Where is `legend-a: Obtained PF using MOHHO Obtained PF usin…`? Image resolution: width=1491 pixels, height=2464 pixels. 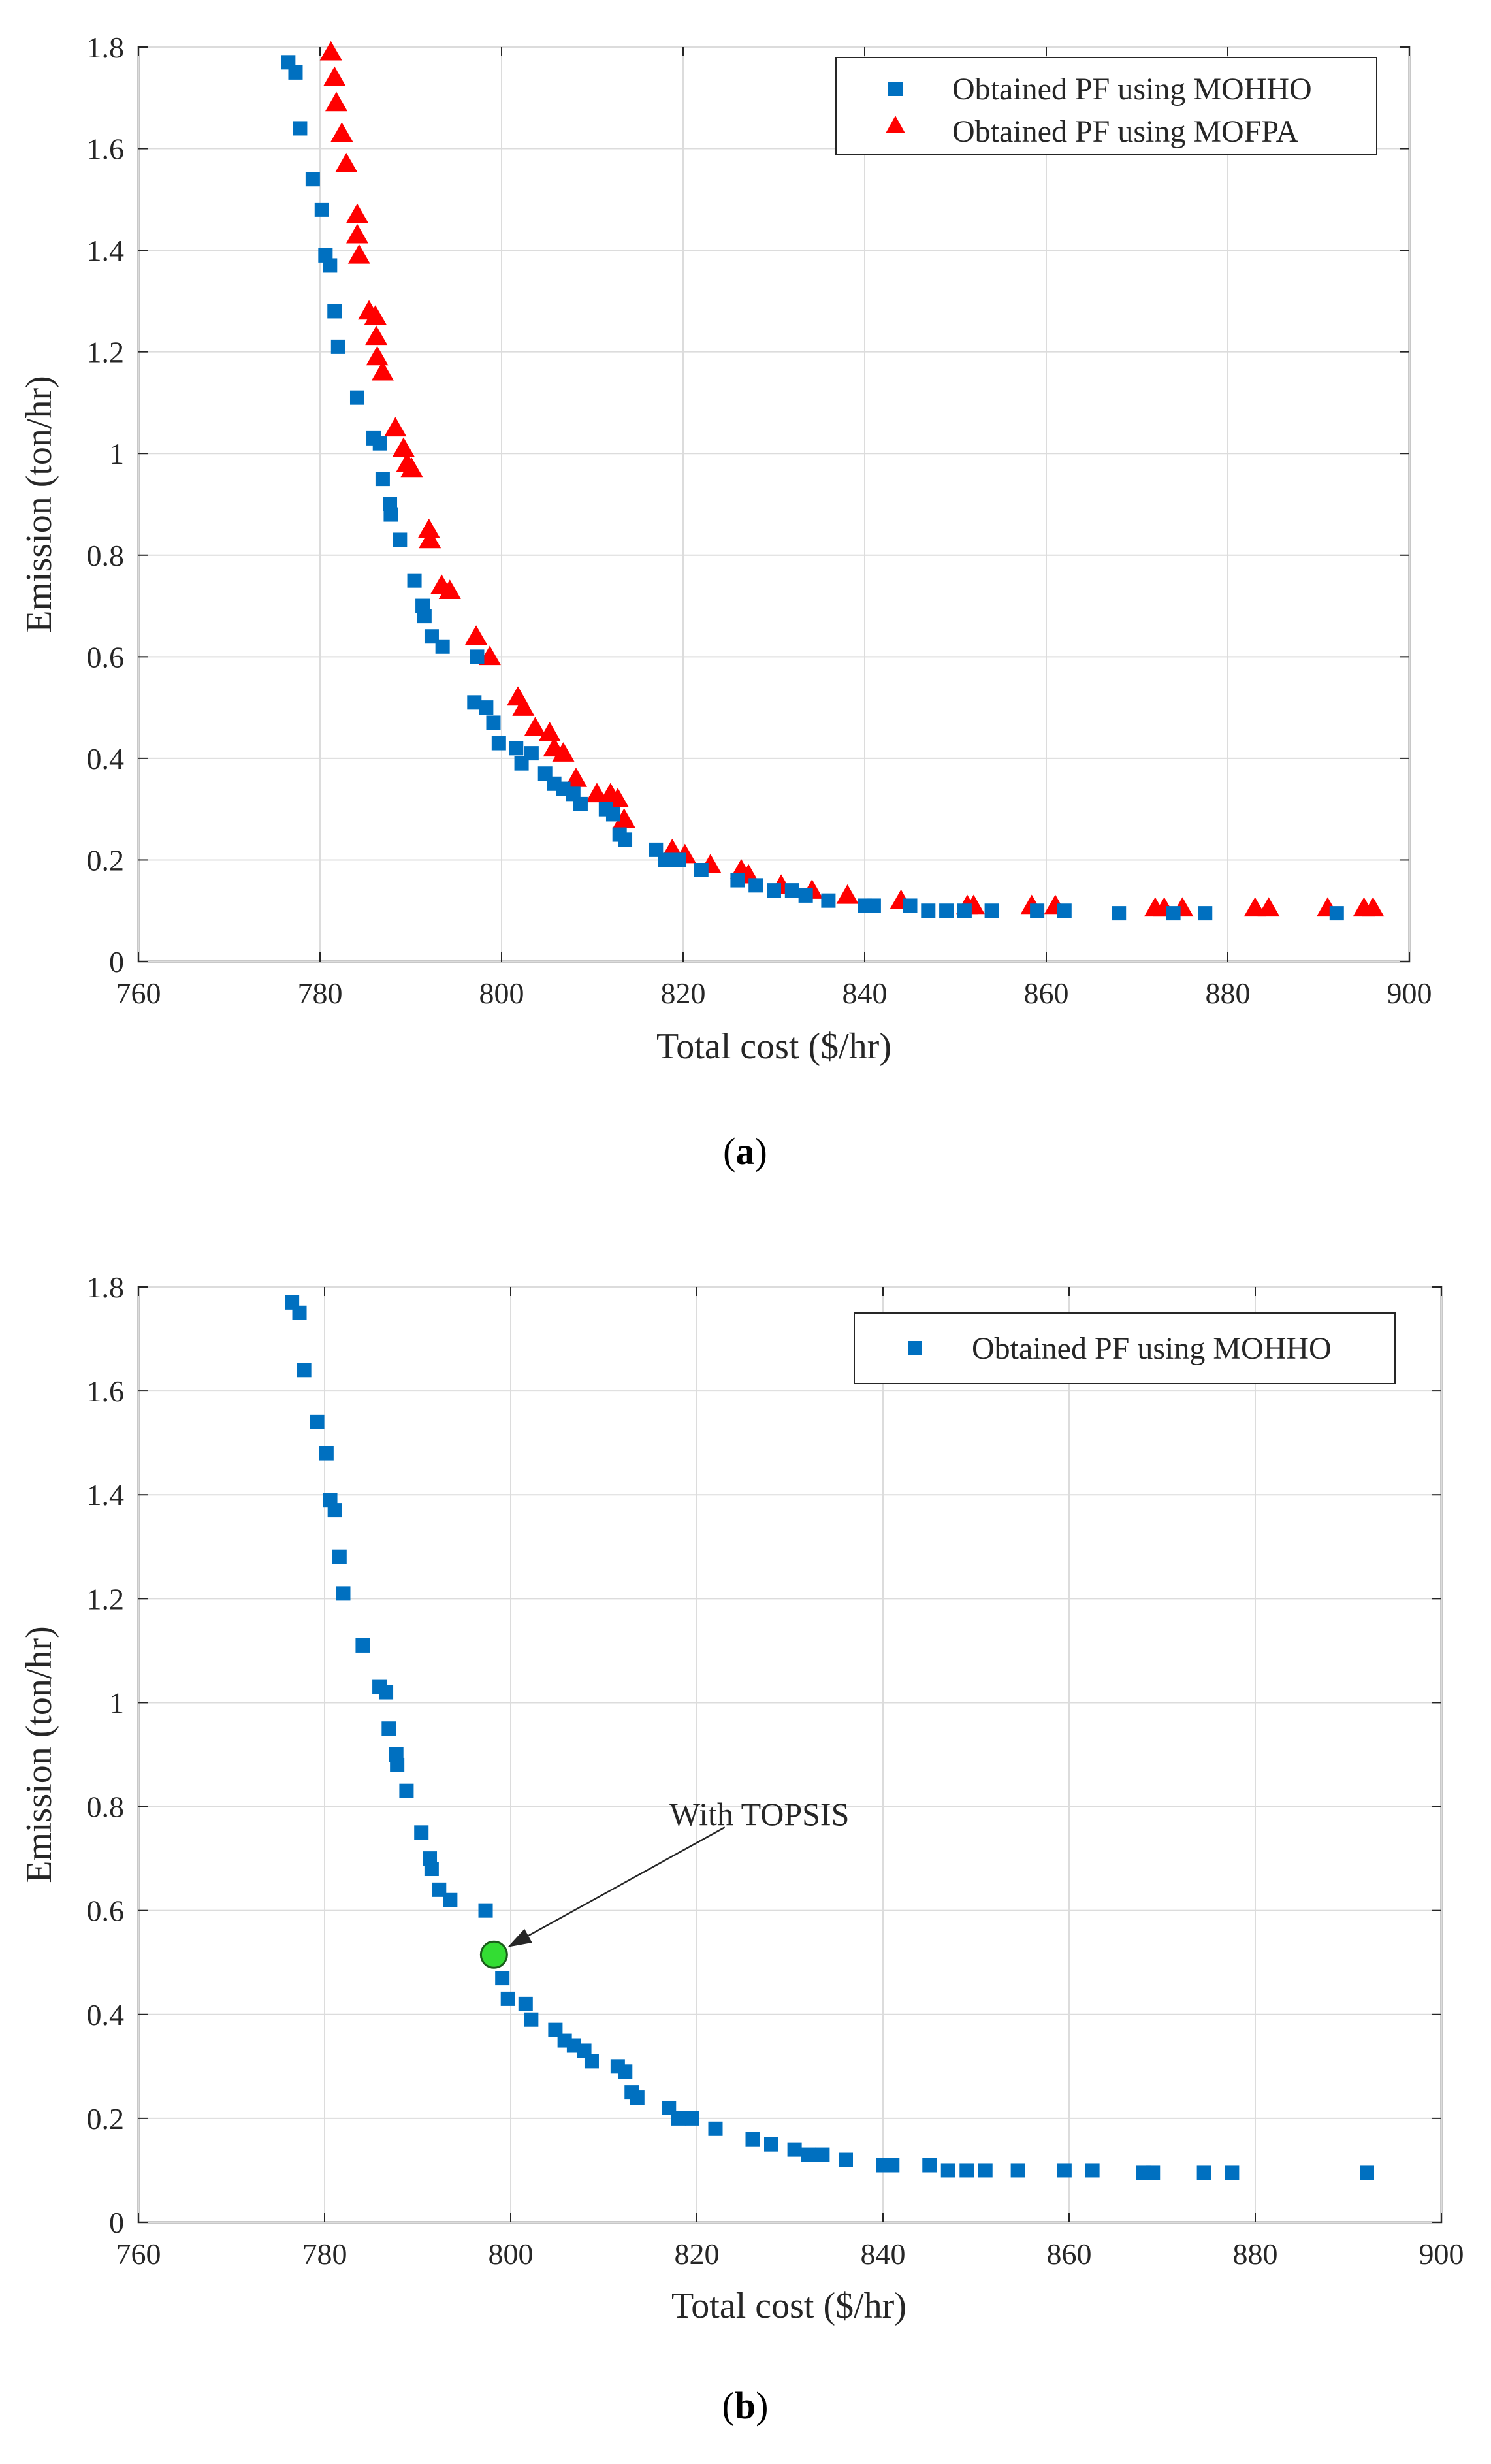
legend-a: Obtained PF using MOHHO Obtained PF usin… is located at coordinates (1106, 106).